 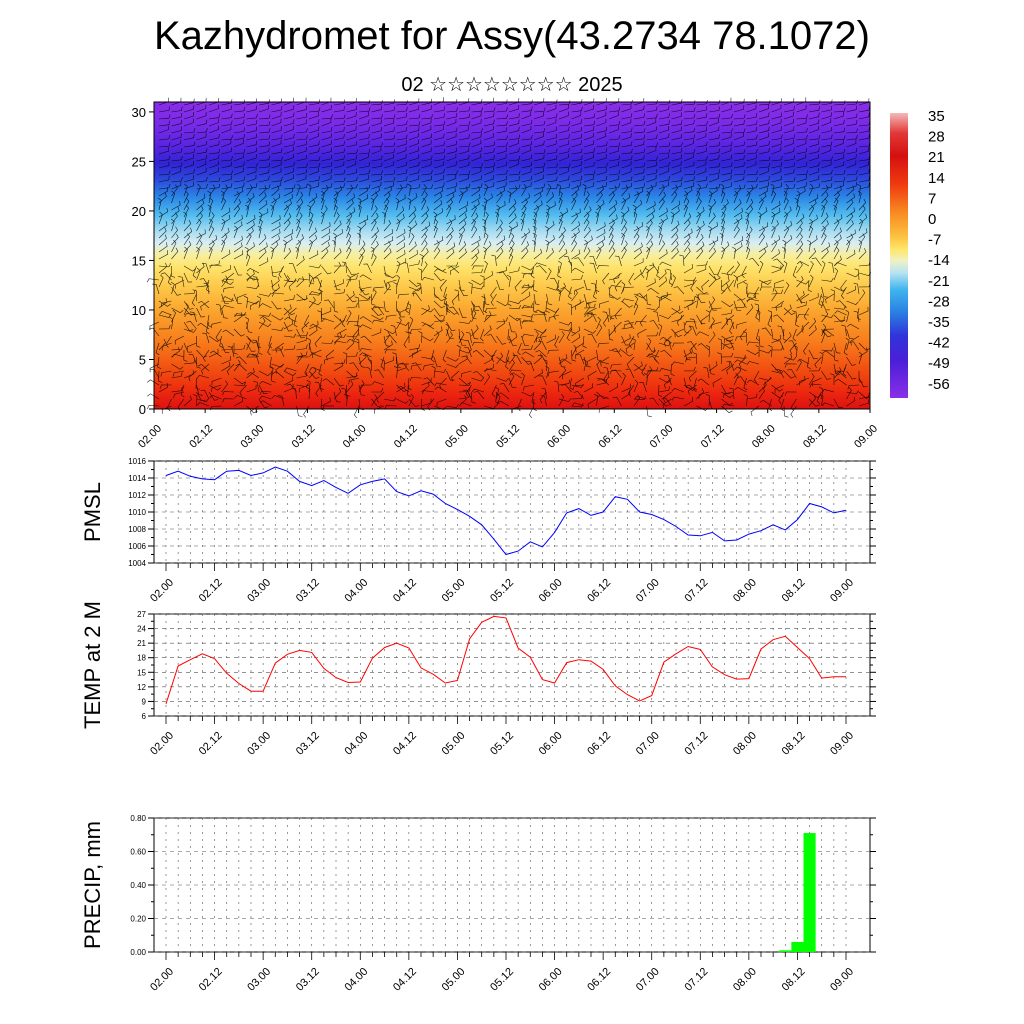 I want to click on precip-xtick-label: 07.00, so click(x=648, y=980).